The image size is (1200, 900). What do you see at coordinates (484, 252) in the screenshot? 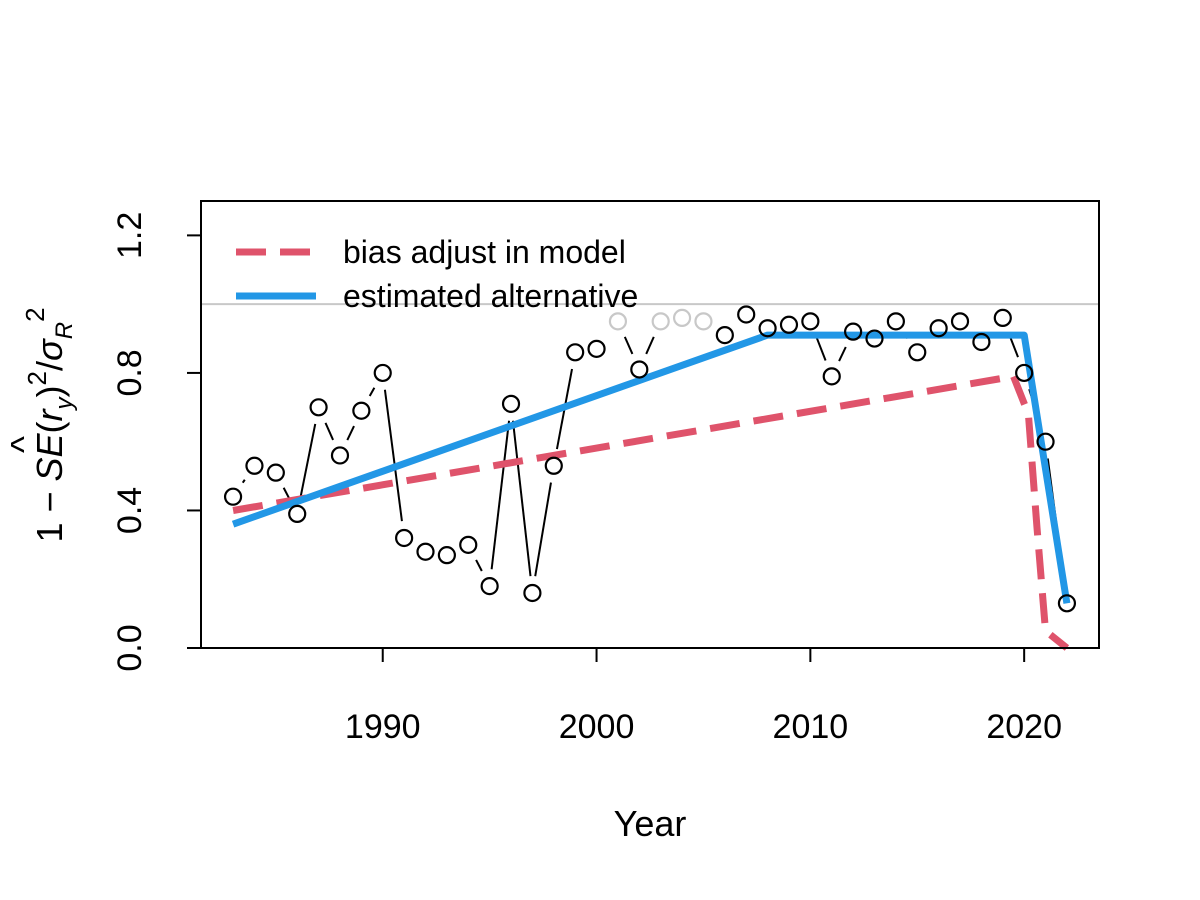
I see `legend-label-bias-adjust: bias adjust in model` at bounding box center [484, 252].